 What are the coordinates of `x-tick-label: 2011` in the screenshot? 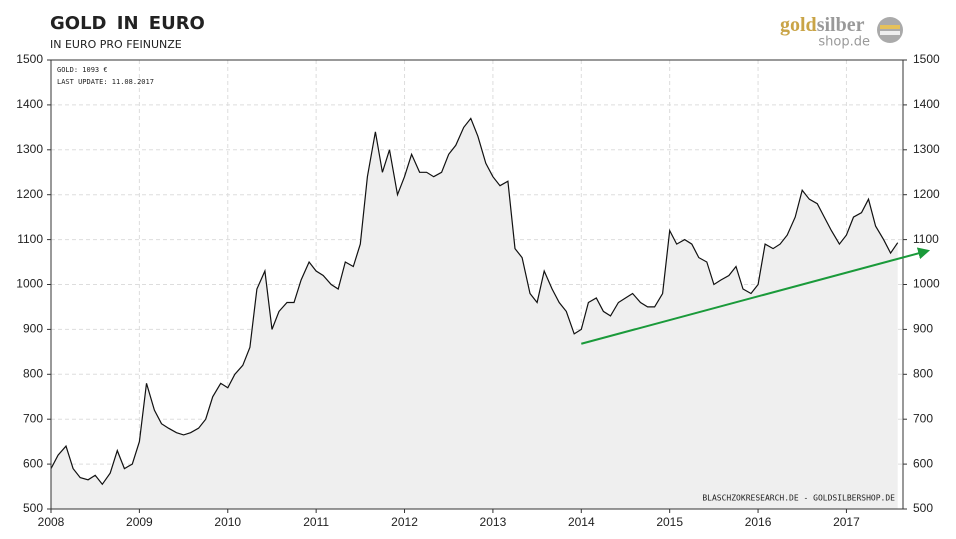 It's located at (316, 522).